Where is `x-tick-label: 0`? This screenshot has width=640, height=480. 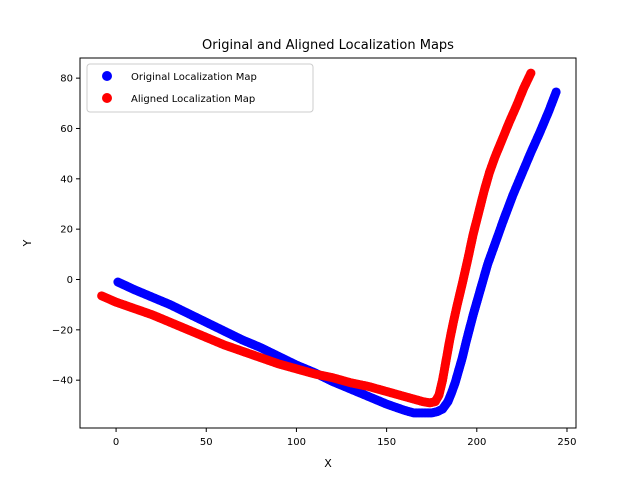 x-tick-label: 0 is located at coordinates (116, 442).